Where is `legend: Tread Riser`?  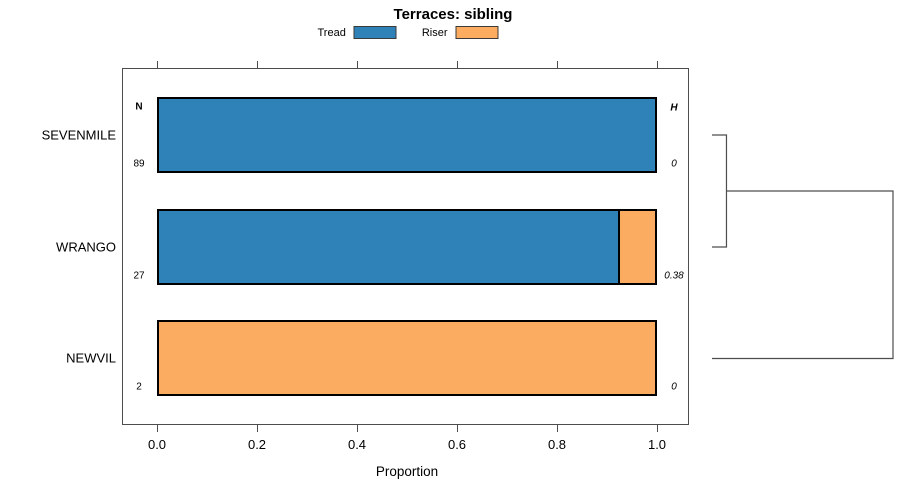
legend: Tread Riser is located at coordinates (408, 32).